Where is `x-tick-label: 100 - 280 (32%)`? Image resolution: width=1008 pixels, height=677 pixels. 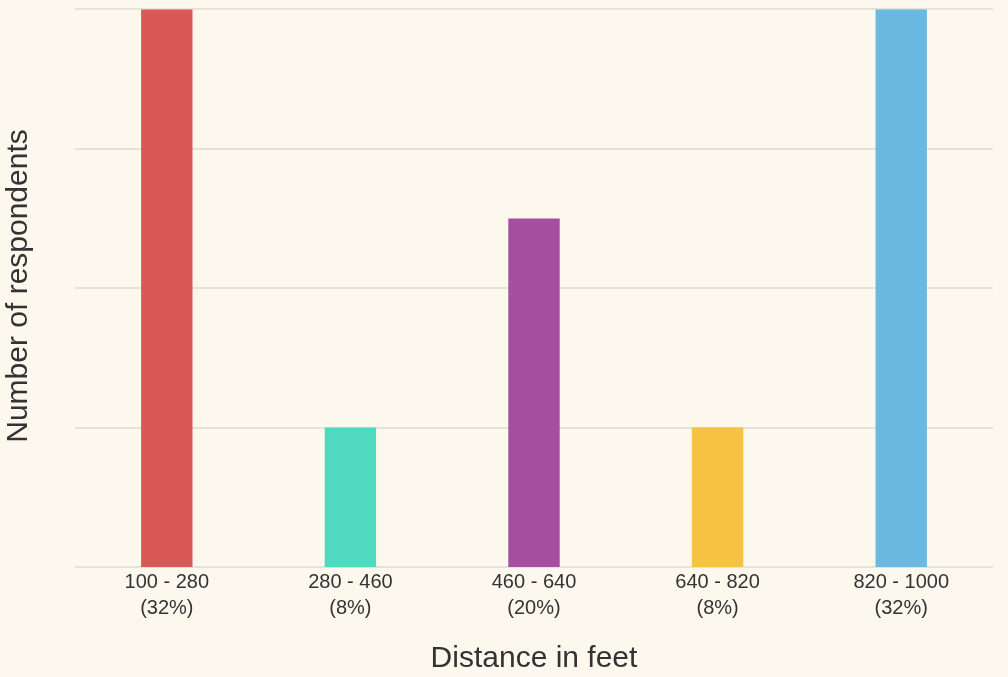 x-tick-label: 100 - 280 (32%) is located at coordinates (167, 594).